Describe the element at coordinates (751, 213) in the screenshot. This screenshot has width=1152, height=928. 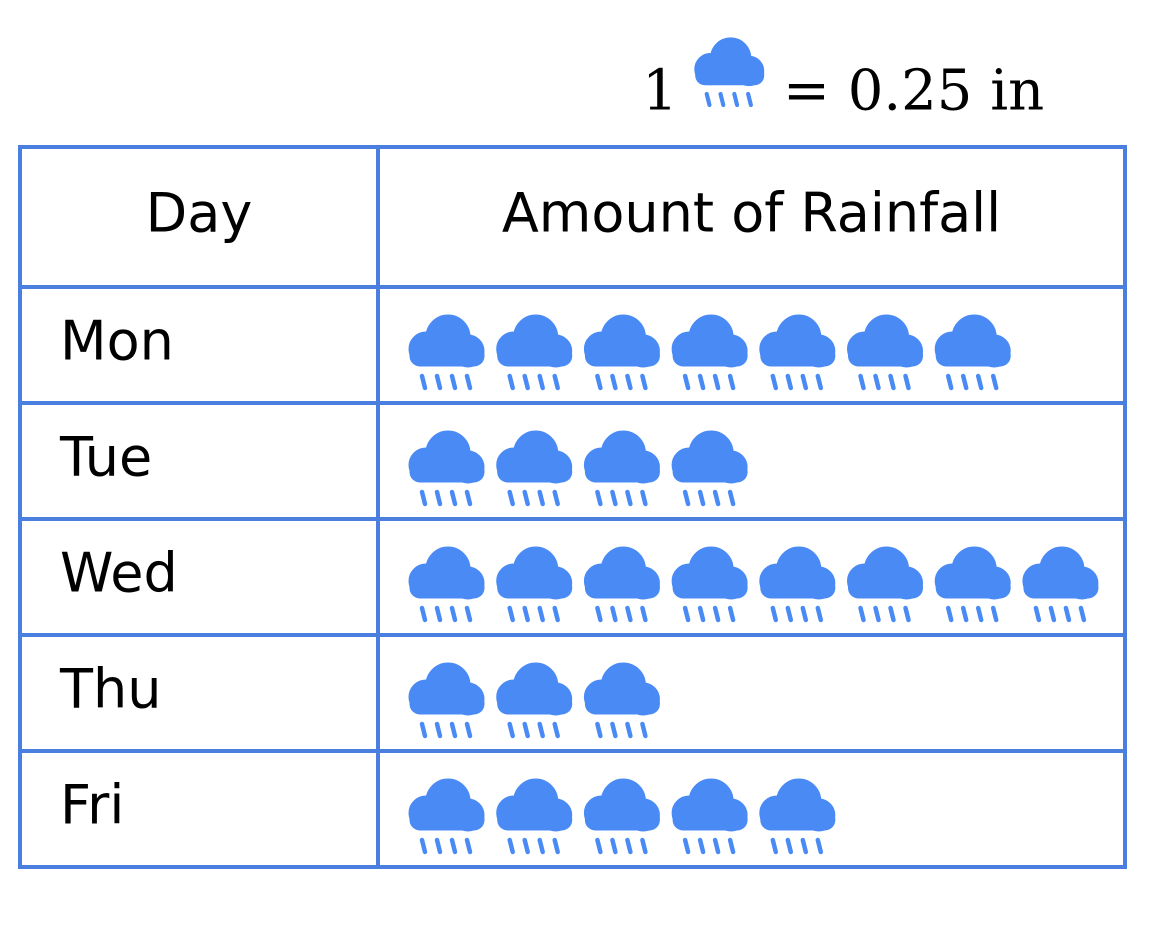
I see `column-header: Amount of Rainfall` at that location.